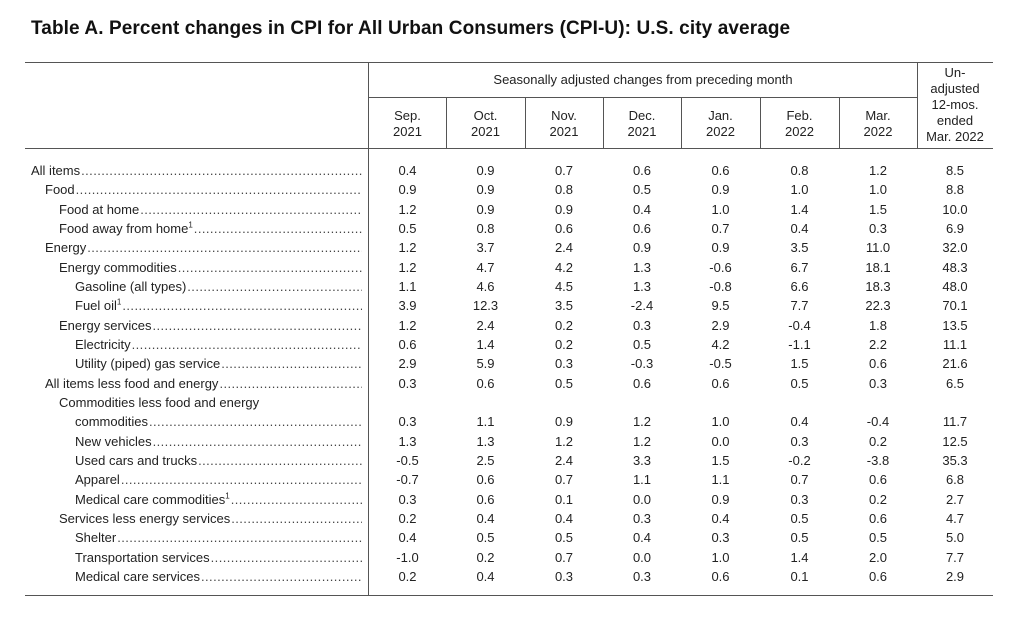  I want to click on table-cell: 2.0, so click(878, 557).